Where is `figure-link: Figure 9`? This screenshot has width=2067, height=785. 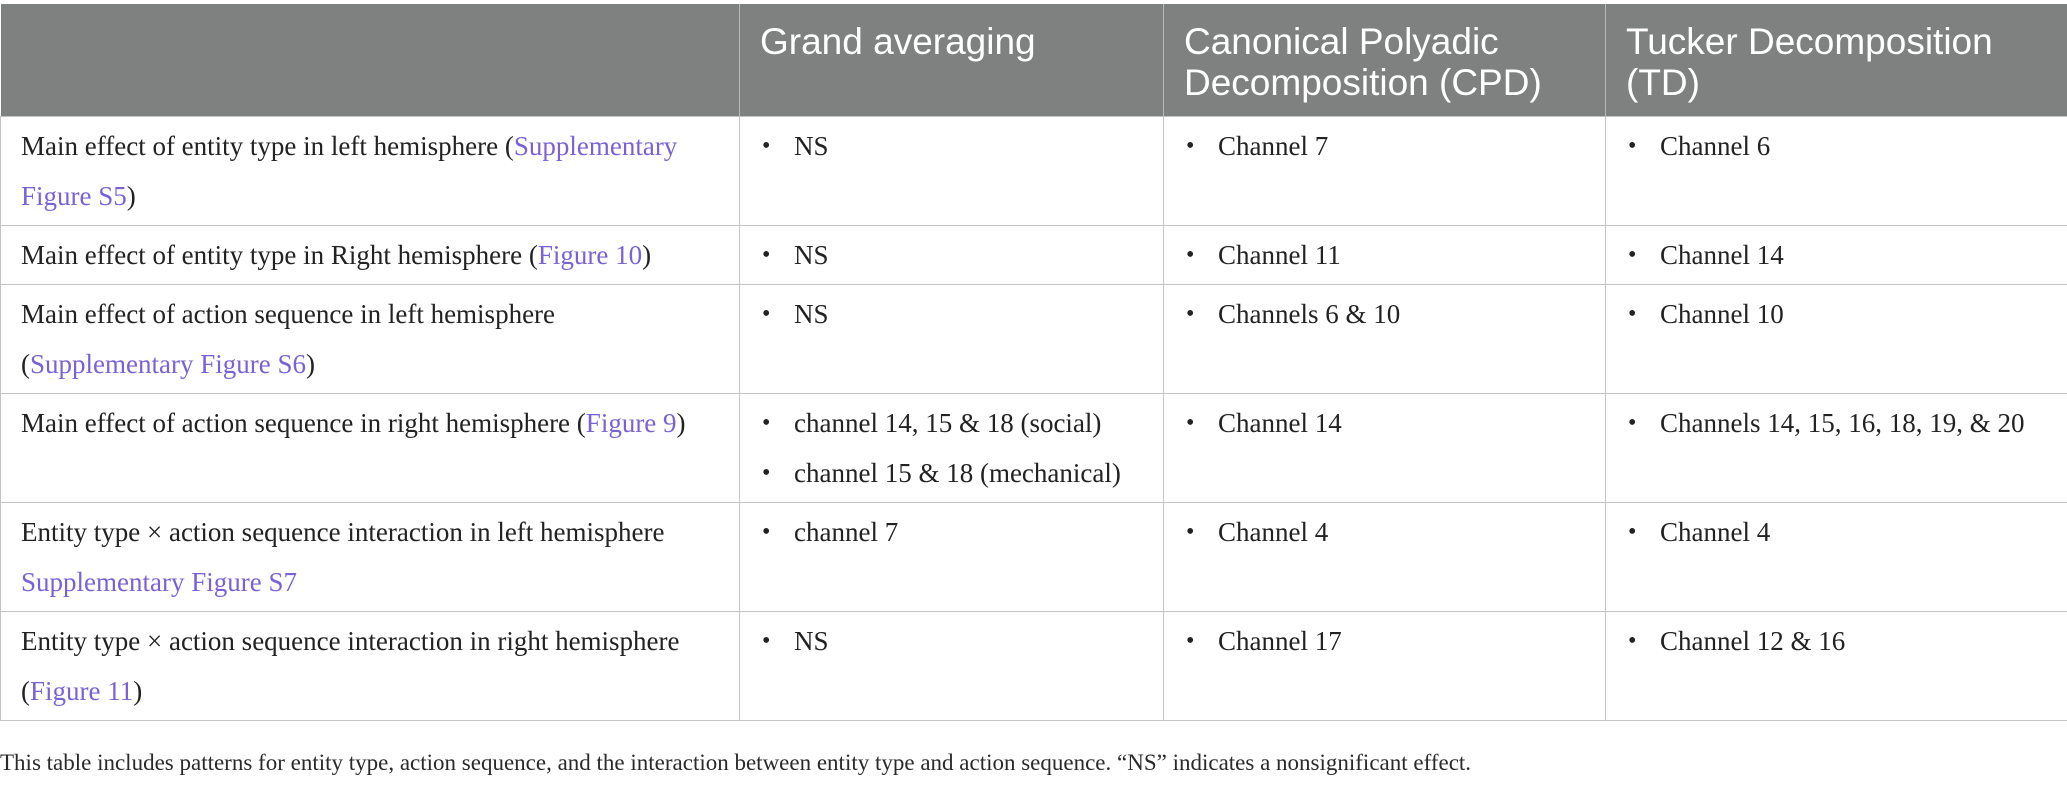 figure-link: Figure 9 is located at coordinates (631, 423).